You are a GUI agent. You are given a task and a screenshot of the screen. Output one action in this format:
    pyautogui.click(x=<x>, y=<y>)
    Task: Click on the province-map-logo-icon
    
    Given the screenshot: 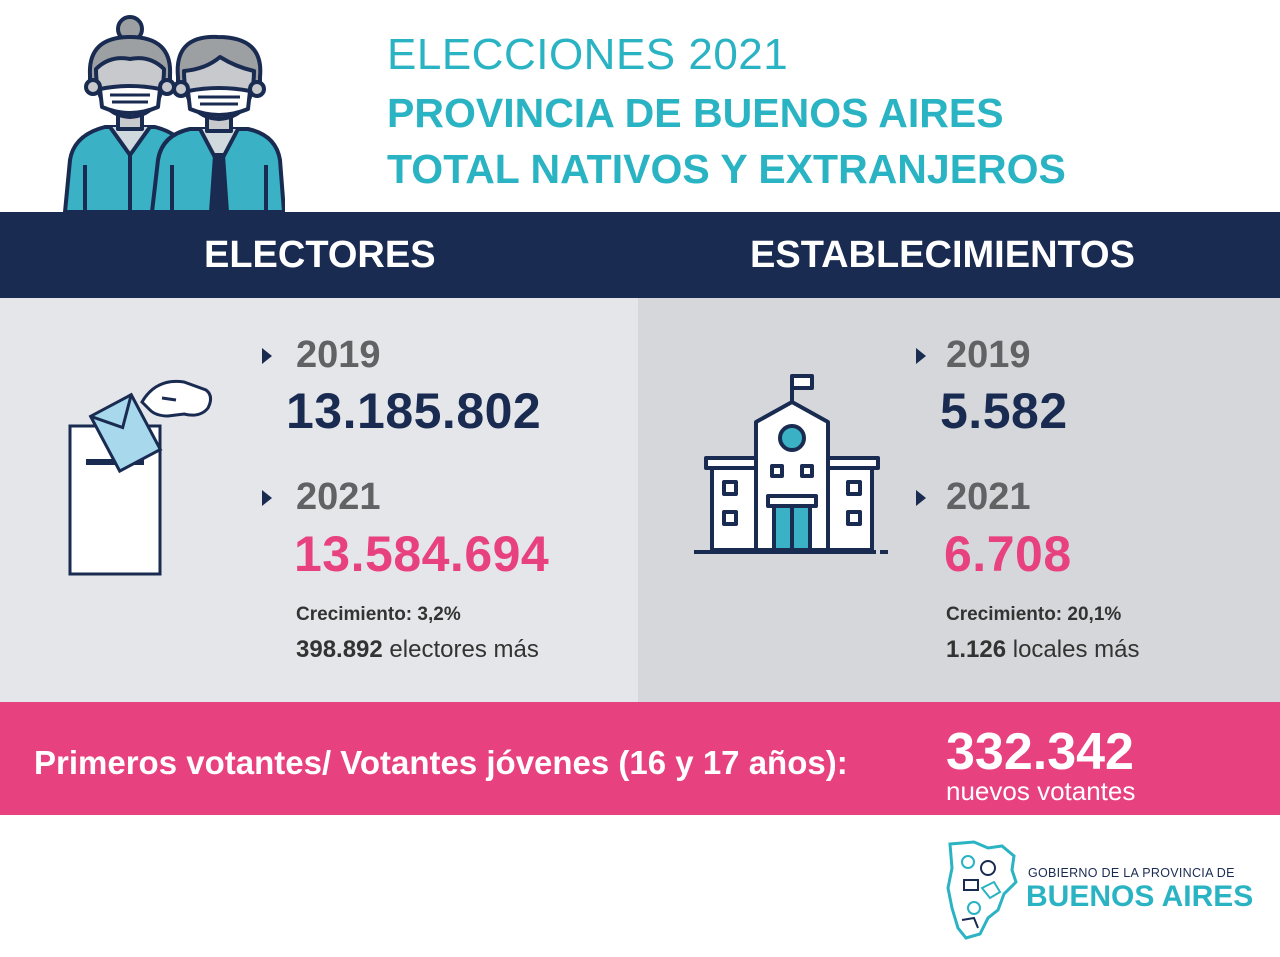 What is the action you would take?
    pyautogui.click(x=982, y=890)
    